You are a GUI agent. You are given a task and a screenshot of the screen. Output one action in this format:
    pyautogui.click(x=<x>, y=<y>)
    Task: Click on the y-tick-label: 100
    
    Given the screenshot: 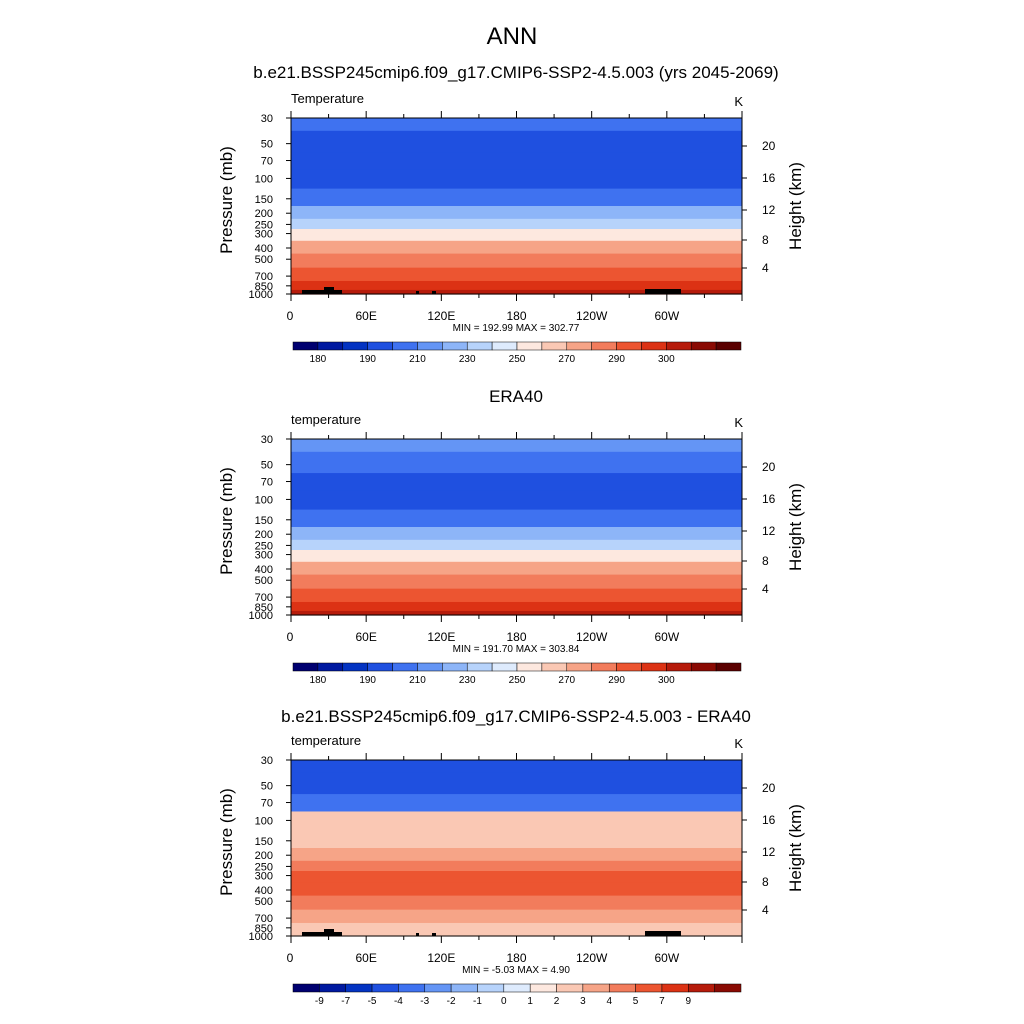 What is the action you would take?
    pyautogui.click(x=264, y=179)
    